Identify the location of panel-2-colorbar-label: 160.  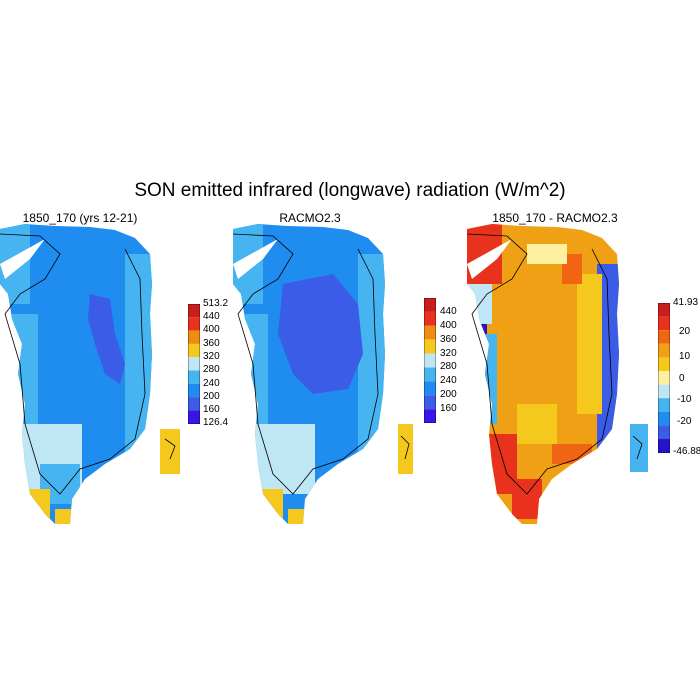
(448, 408).